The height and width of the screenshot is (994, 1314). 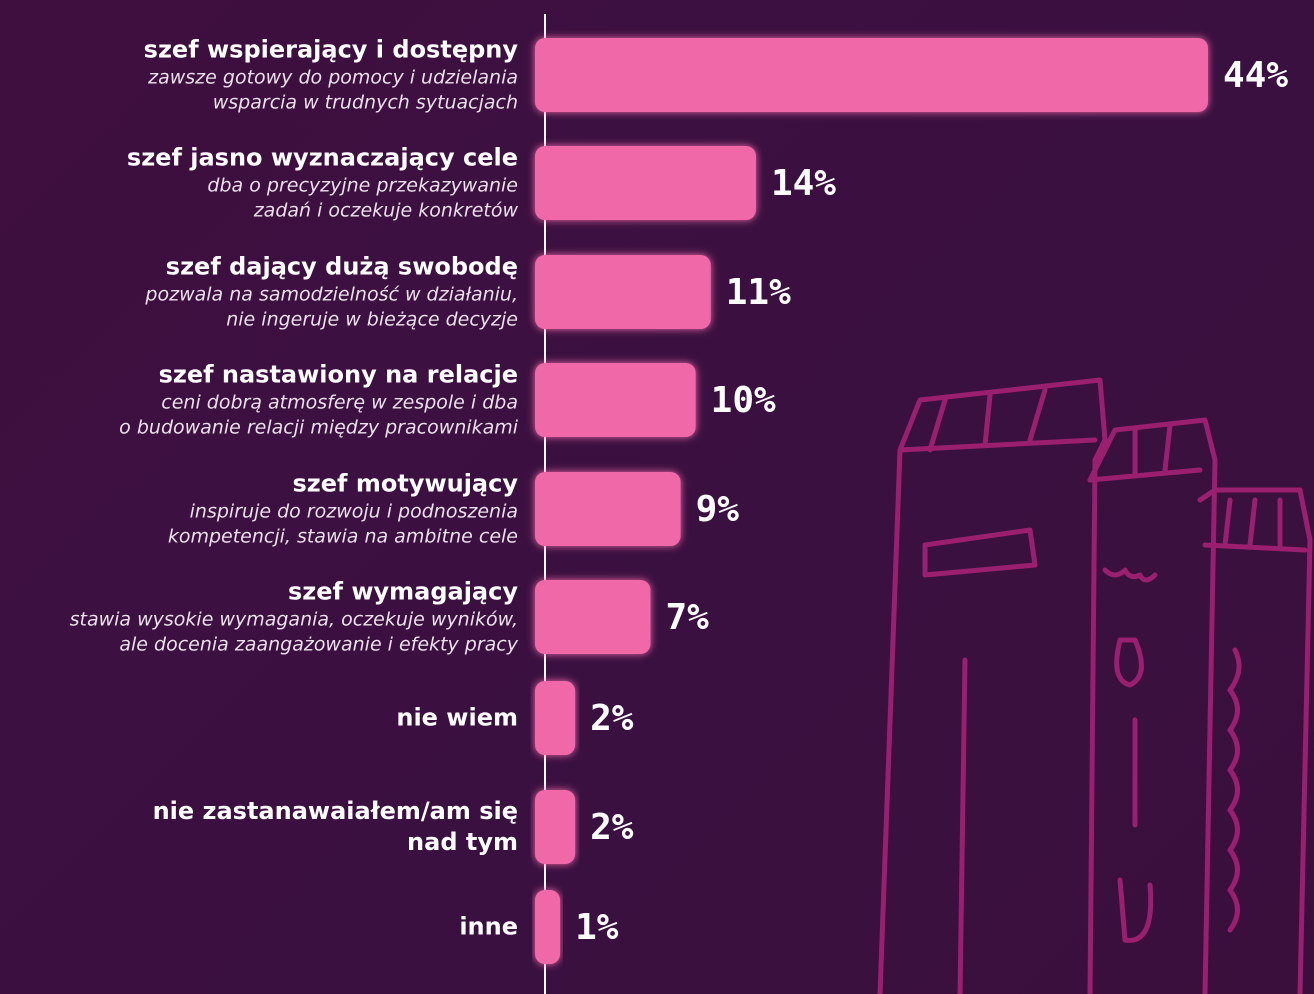 I want to click on category-label: szef jasno wyznaczający cele, so click(x=322, y=157).